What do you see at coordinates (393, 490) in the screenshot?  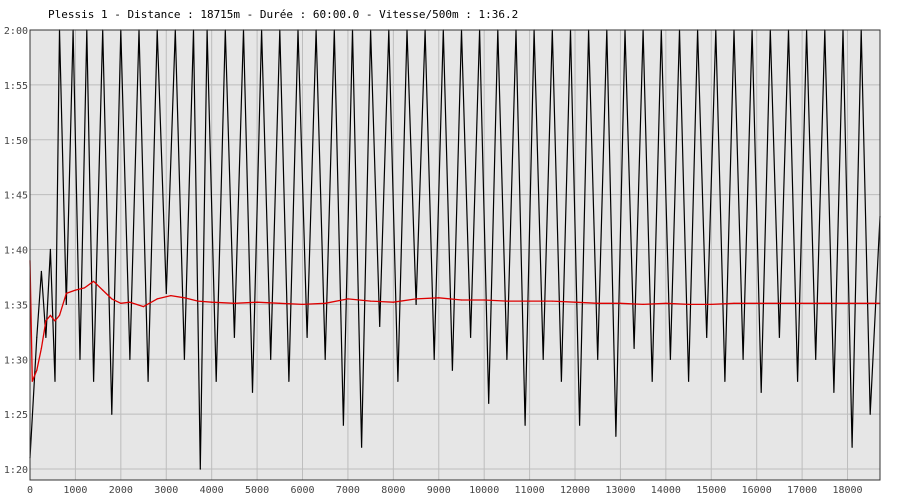 I see `x-tick-label: 8000` at bounding box center [393, 490].